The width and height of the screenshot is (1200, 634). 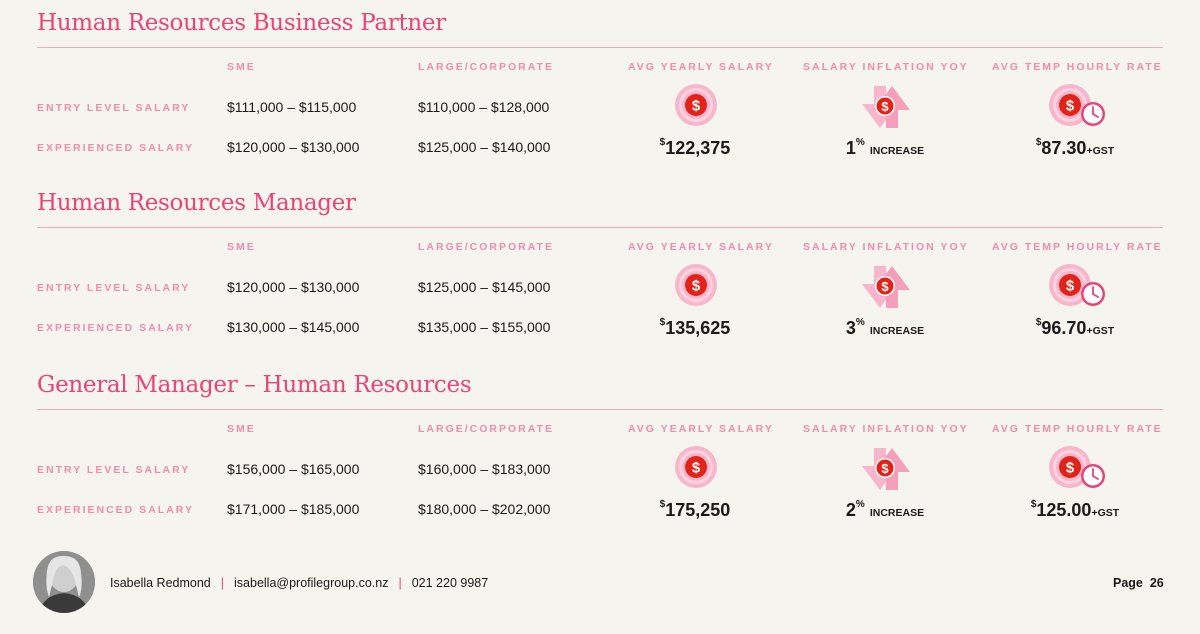 What do you see at coordinates (1075, 147) in the screenshot?
I see `avg-temp-hourly-rate: $87.30+GST` at bounding box center [1075, 147].